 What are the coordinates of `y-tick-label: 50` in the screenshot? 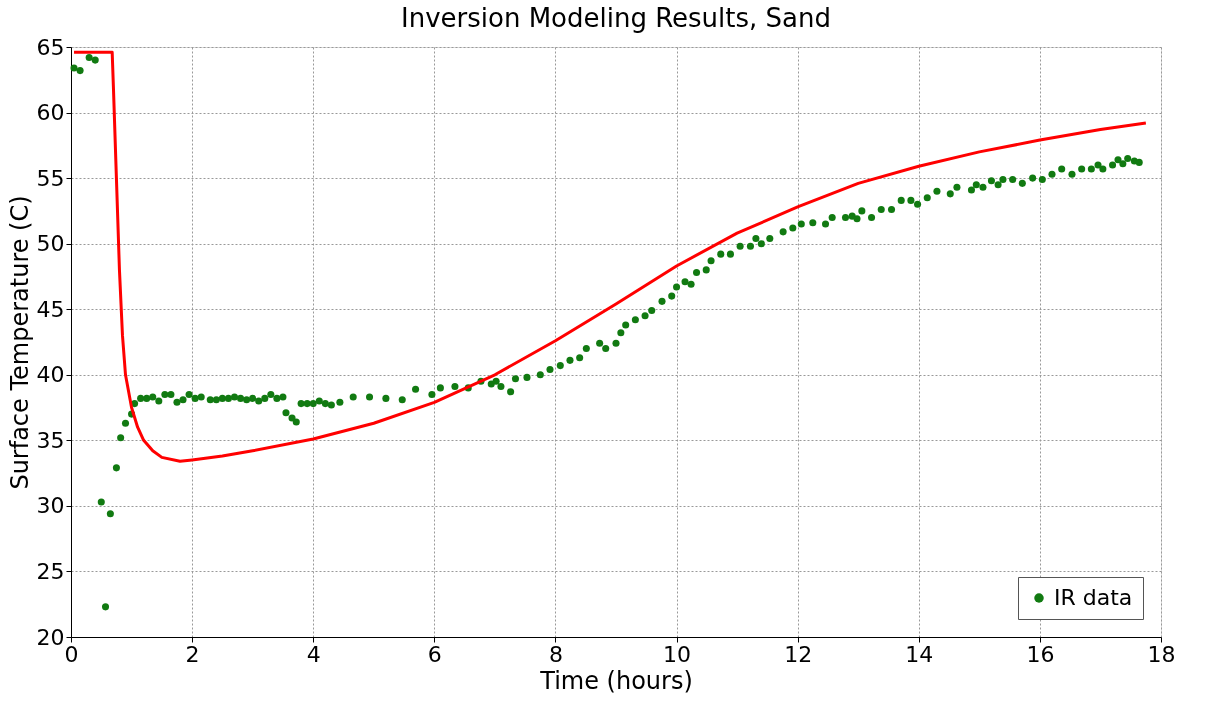 It's located at (50, 244).